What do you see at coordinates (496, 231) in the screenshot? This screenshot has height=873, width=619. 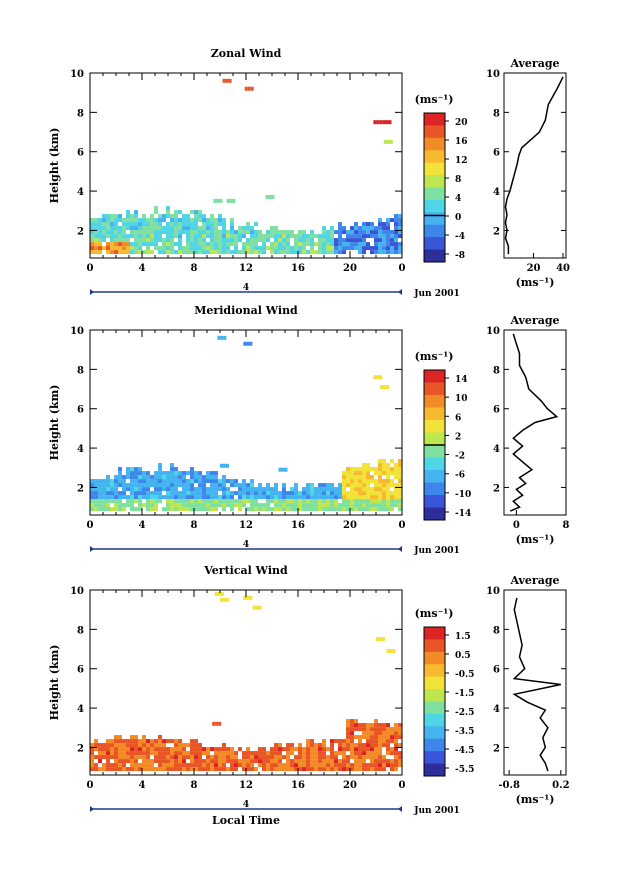 I see `average-y-tick-label: 2` at bounding box center [496, 231].